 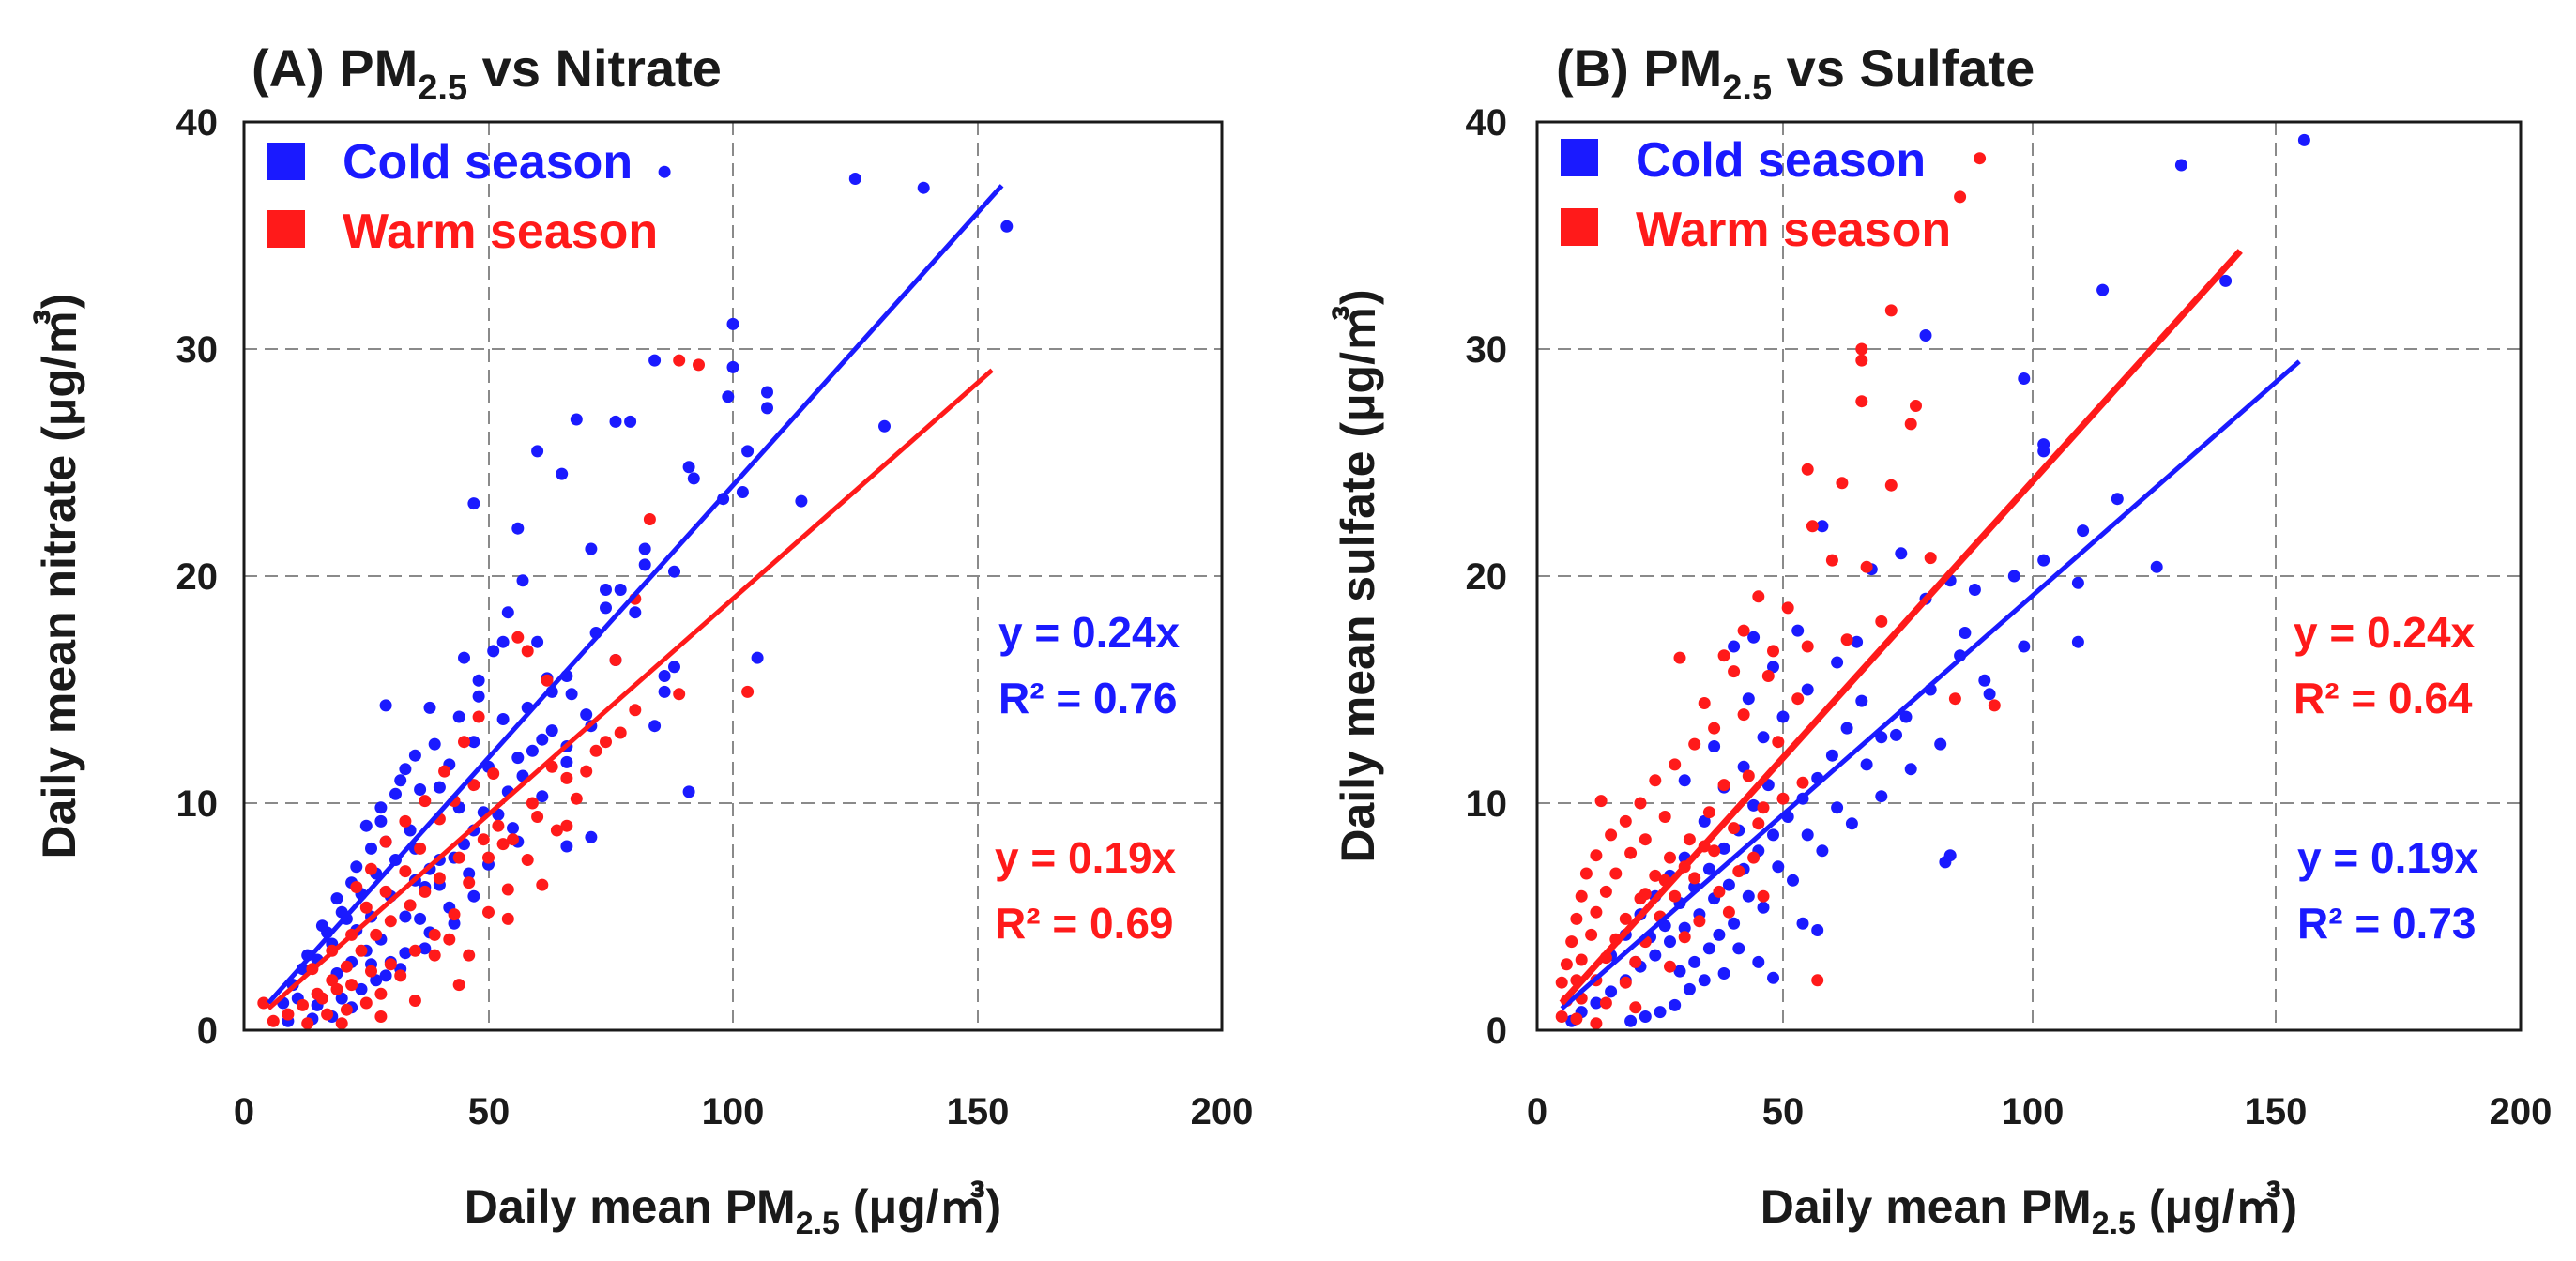 I want to click on panel-a-warm-fit-line, so click(x=630, y=689).